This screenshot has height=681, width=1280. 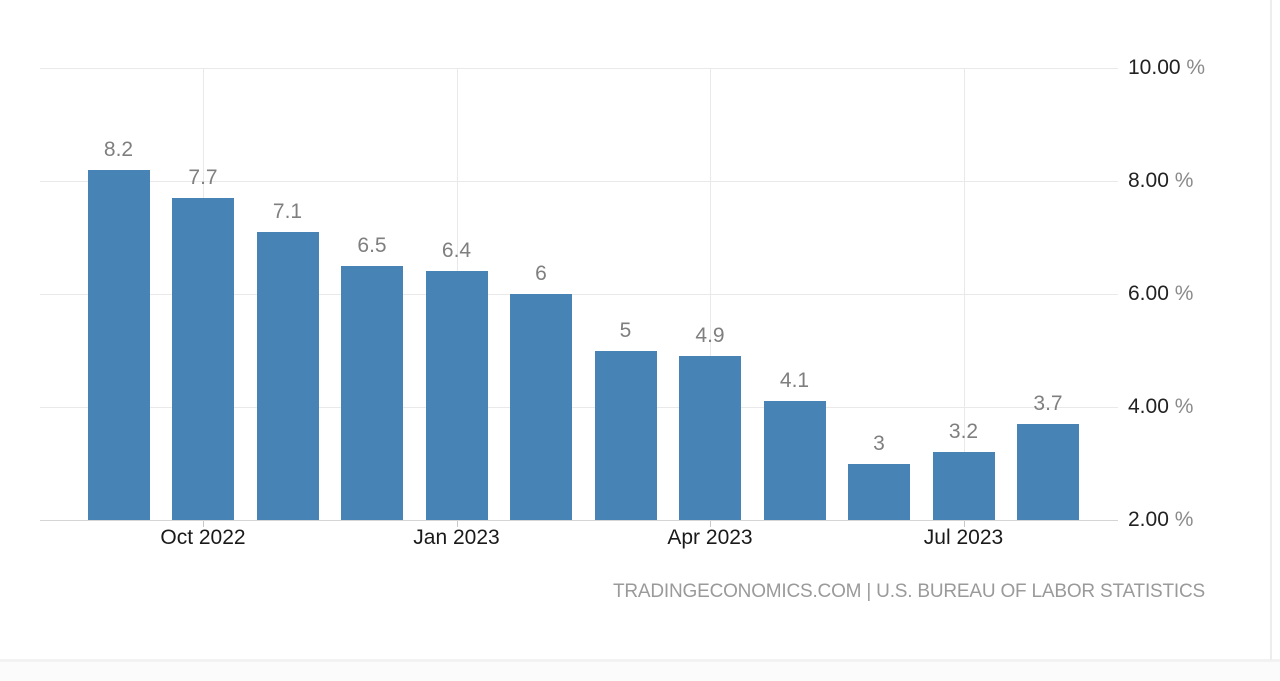 I want to click on bar-value-label: 4.9, so click(x=710, y=336).